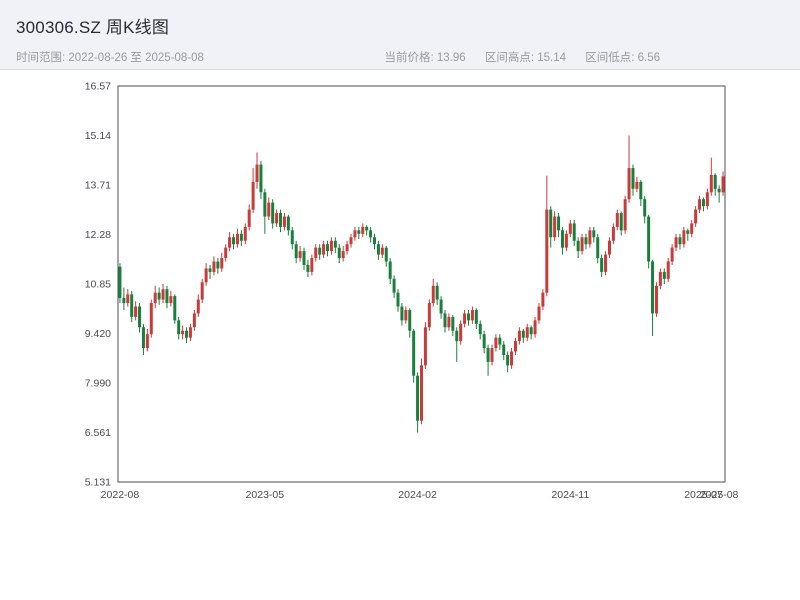  What do you see at coordinates (622, 58) in the screenshot?
I see `range-low-label: 区间低点: 6.56` at bounding box center [622, 58].